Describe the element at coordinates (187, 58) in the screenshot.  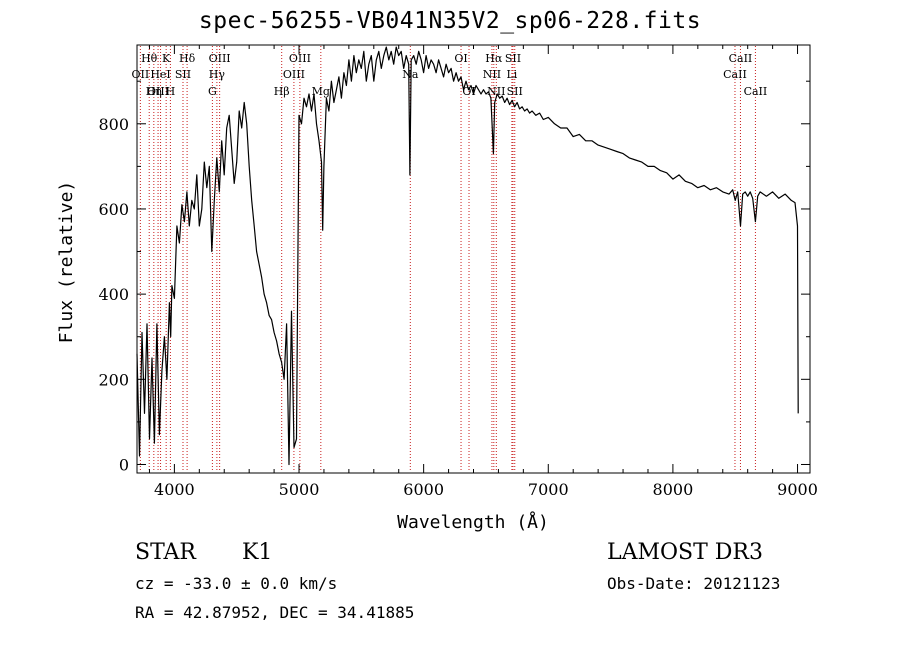
I see `spectral-line-label: Hδ` at that location.